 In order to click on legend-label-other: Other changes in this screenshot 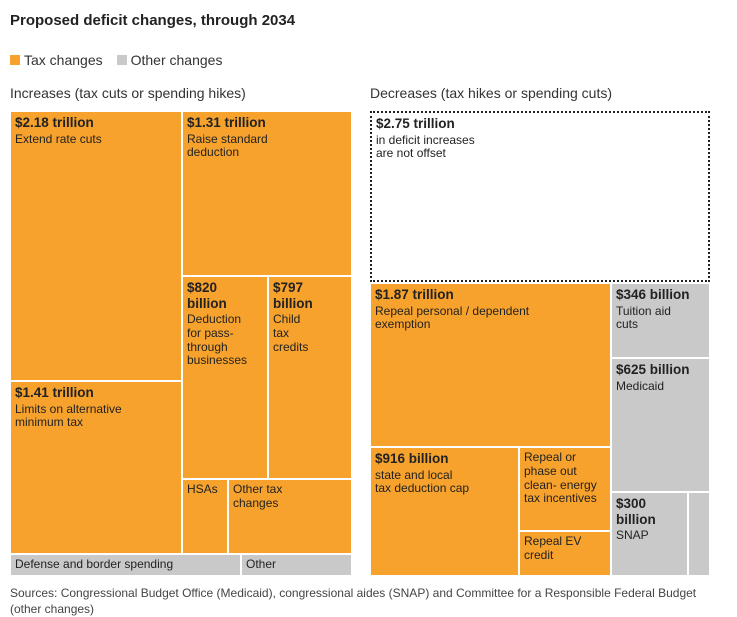, I will do `click(176, 60)`.